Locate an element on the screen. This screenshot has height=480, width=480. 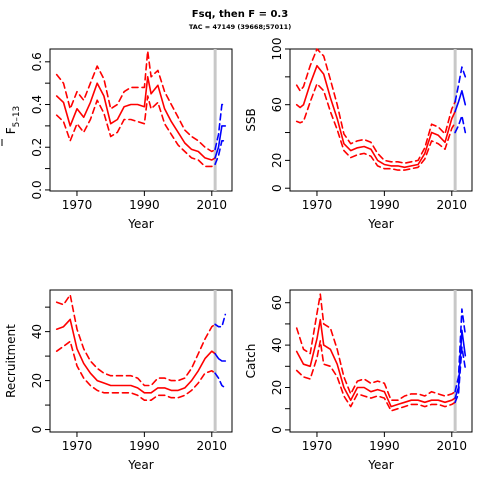
y-axis-label-main: Recruitment is located at coordinates (11, 361).